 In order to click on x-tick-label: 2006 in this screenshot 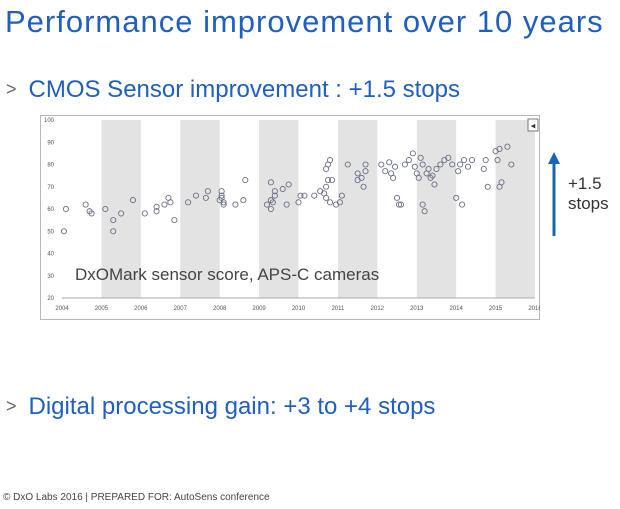, I will do `click(141, 309)`.